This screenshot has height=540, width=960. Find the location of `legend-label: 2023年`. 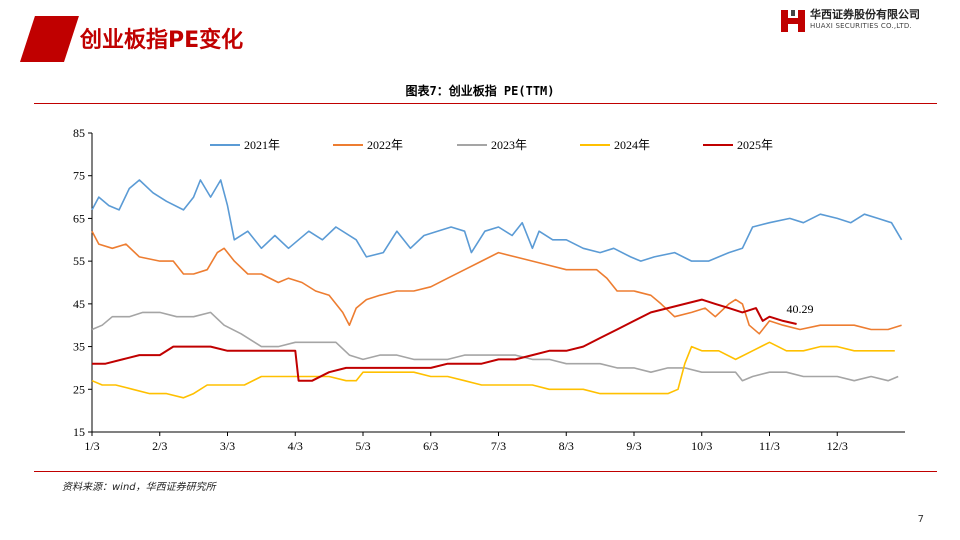

legend-label: 2023年 is located at coordinates (509, 145).